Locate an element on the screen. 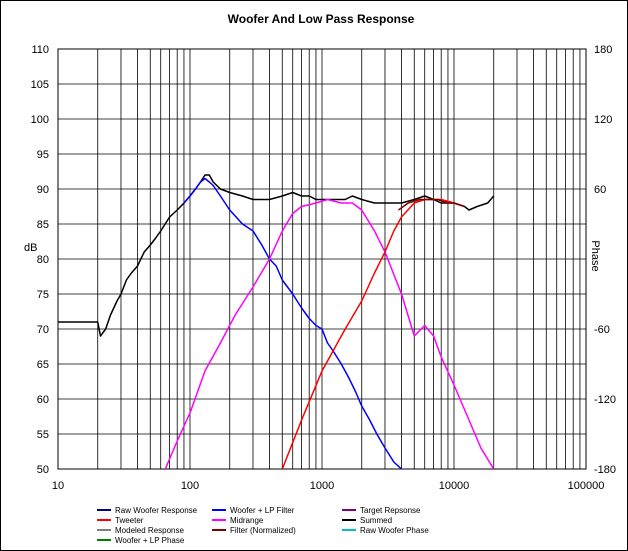 Image resolution: width=628 pixels, height=551 pixels. y-tick-label: 75 is located at coordinates (43, 295).